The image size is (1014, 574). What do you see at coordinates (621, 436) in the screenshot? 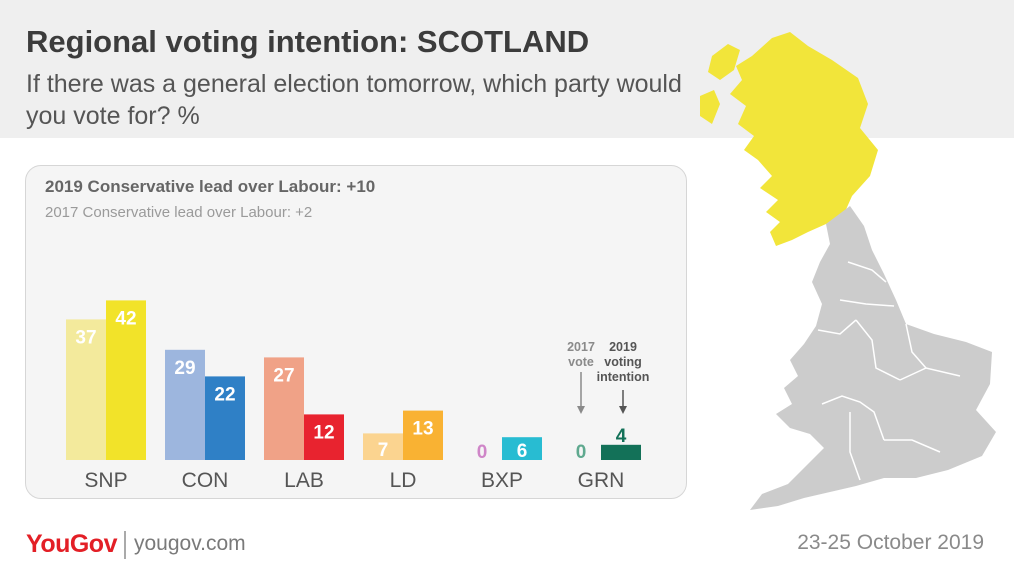
I see `value-label-2019-grn: 4` at bounding box center [621, 436].